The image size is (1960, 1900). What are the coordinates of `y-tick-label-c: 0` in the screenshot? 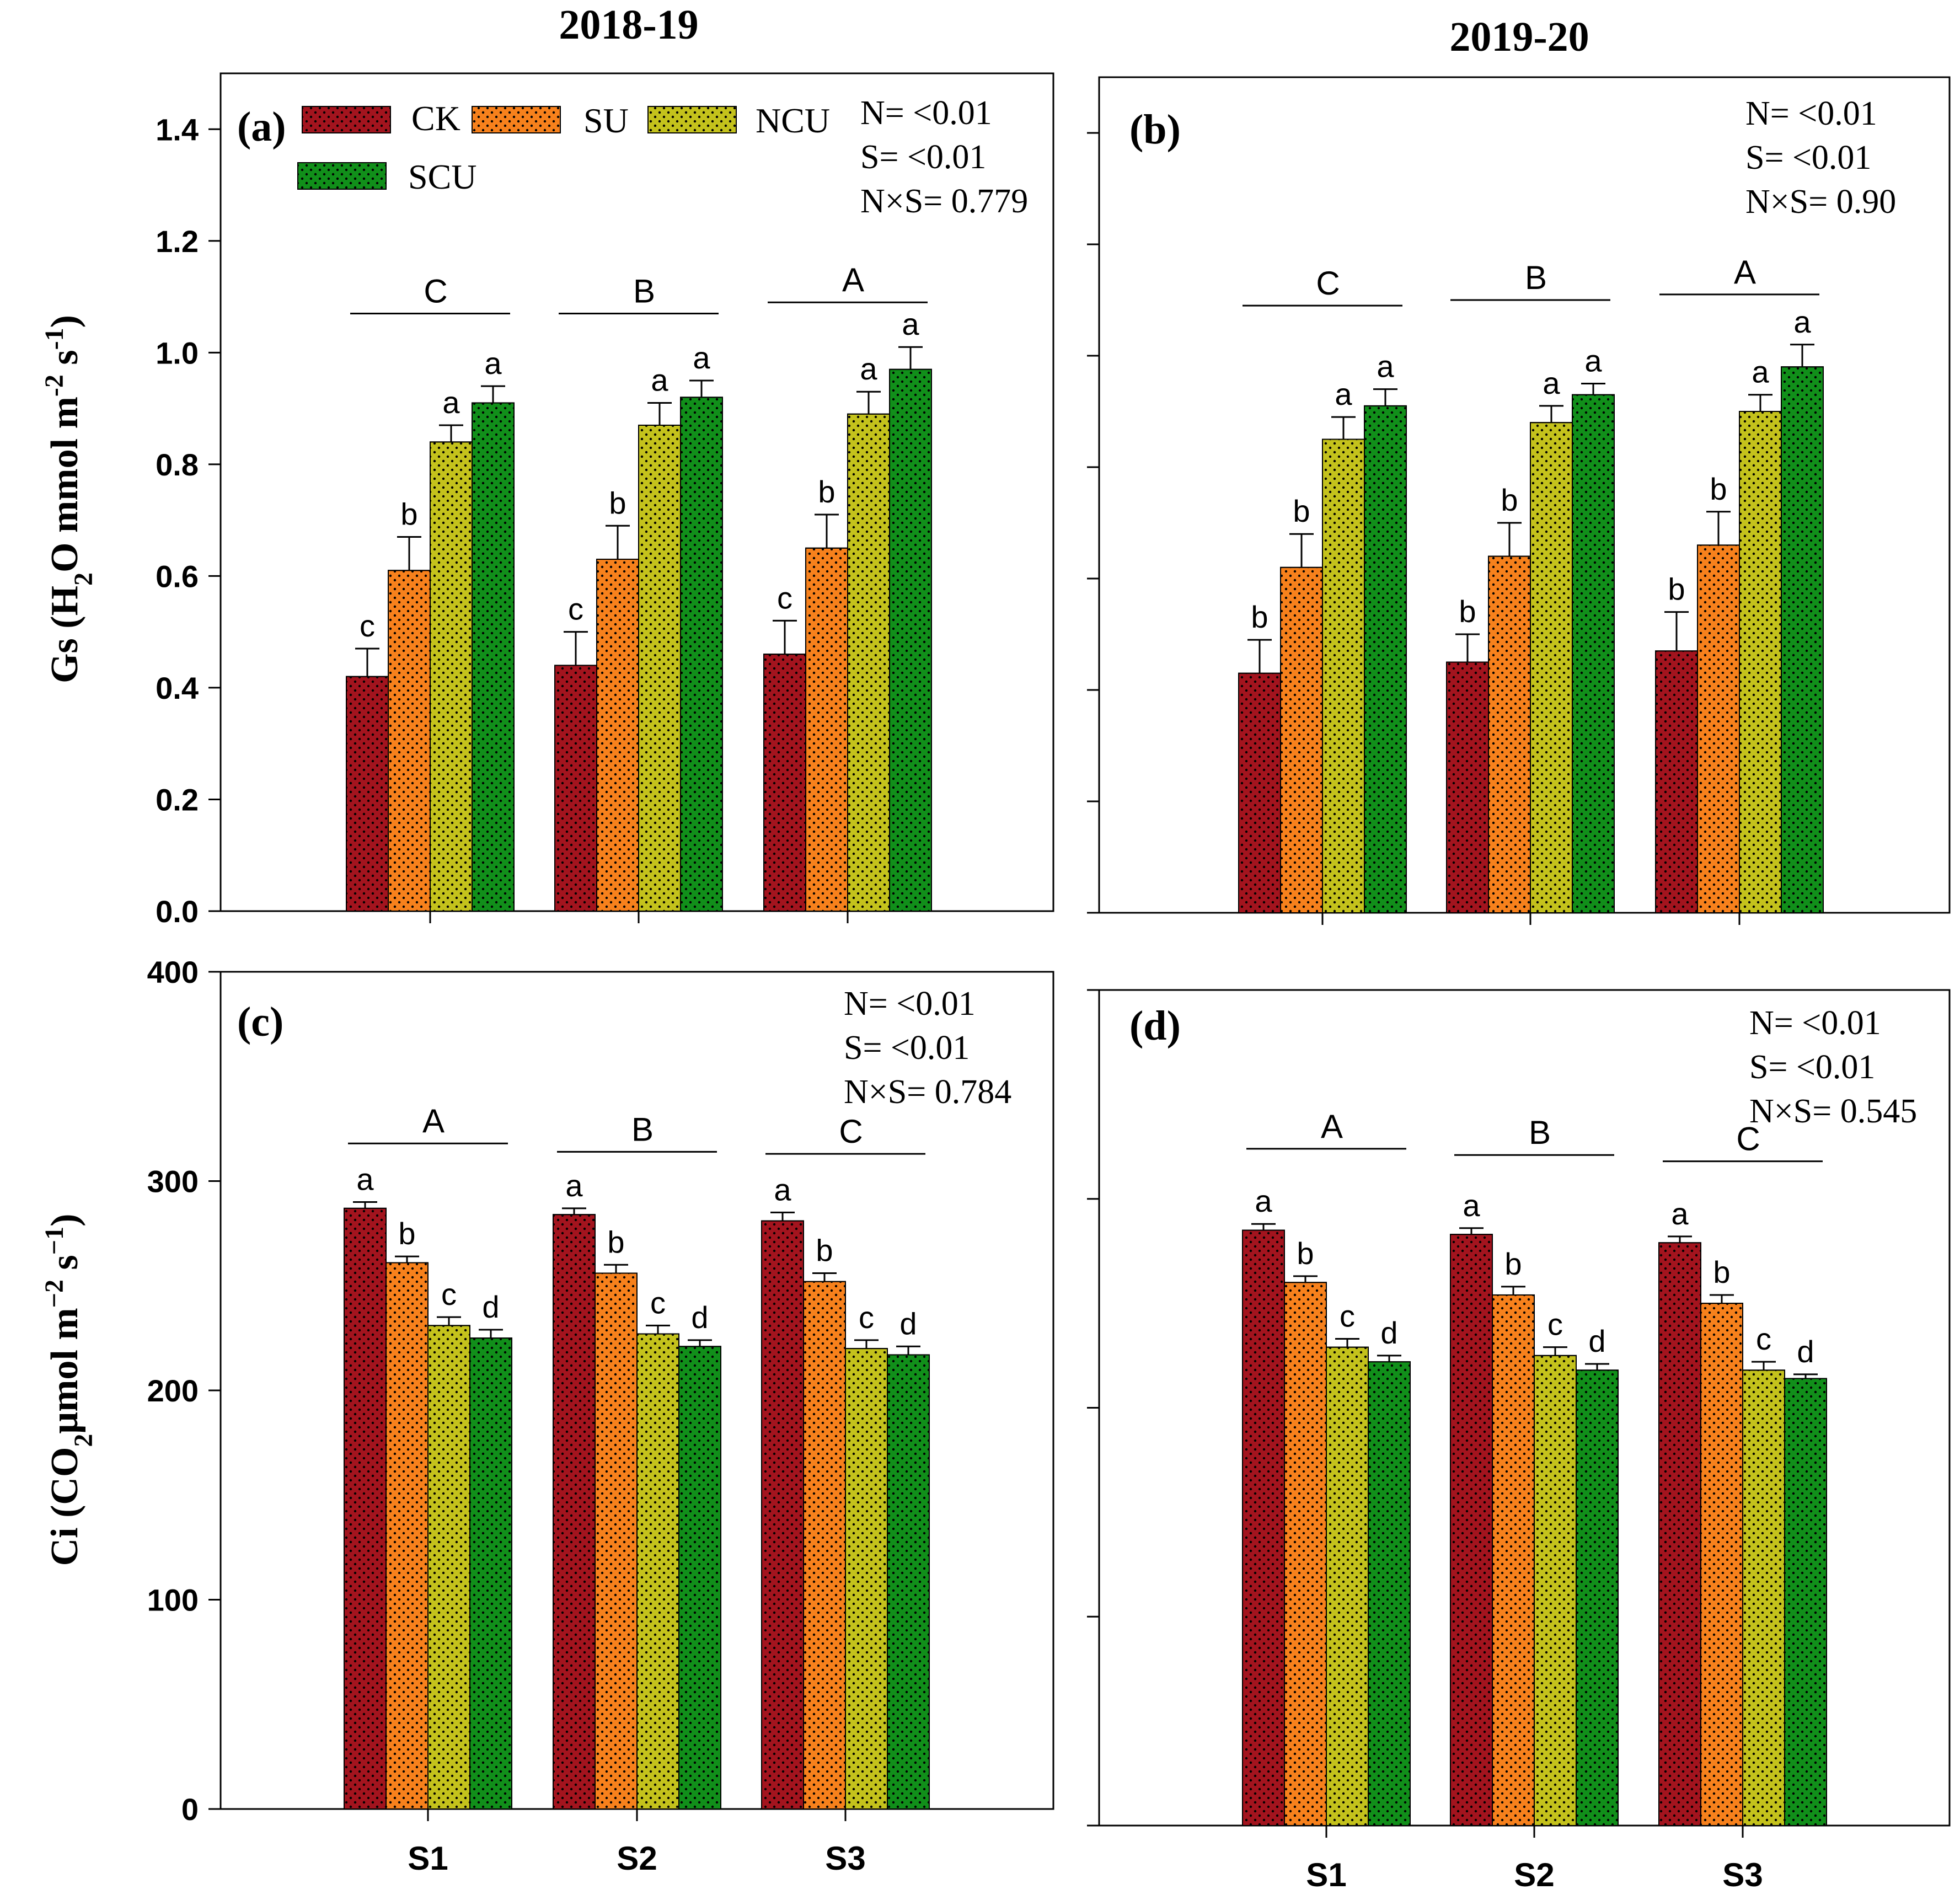 It's located at (190, 1809).